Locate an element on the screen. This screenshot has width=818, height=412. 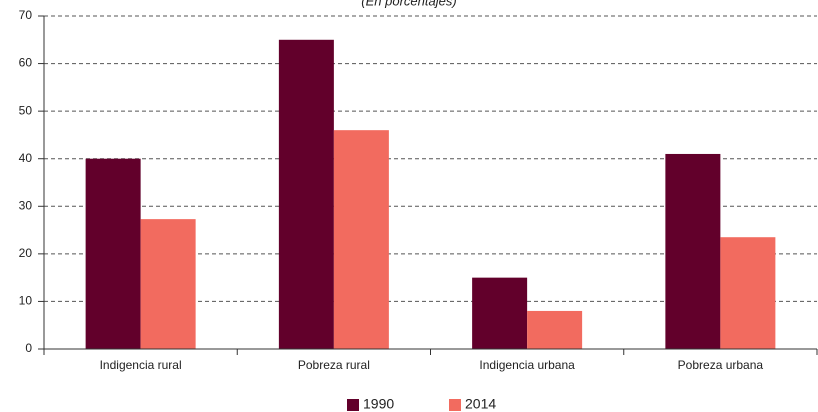
y-tick-label: 10 is located at coordinates (26, 301).